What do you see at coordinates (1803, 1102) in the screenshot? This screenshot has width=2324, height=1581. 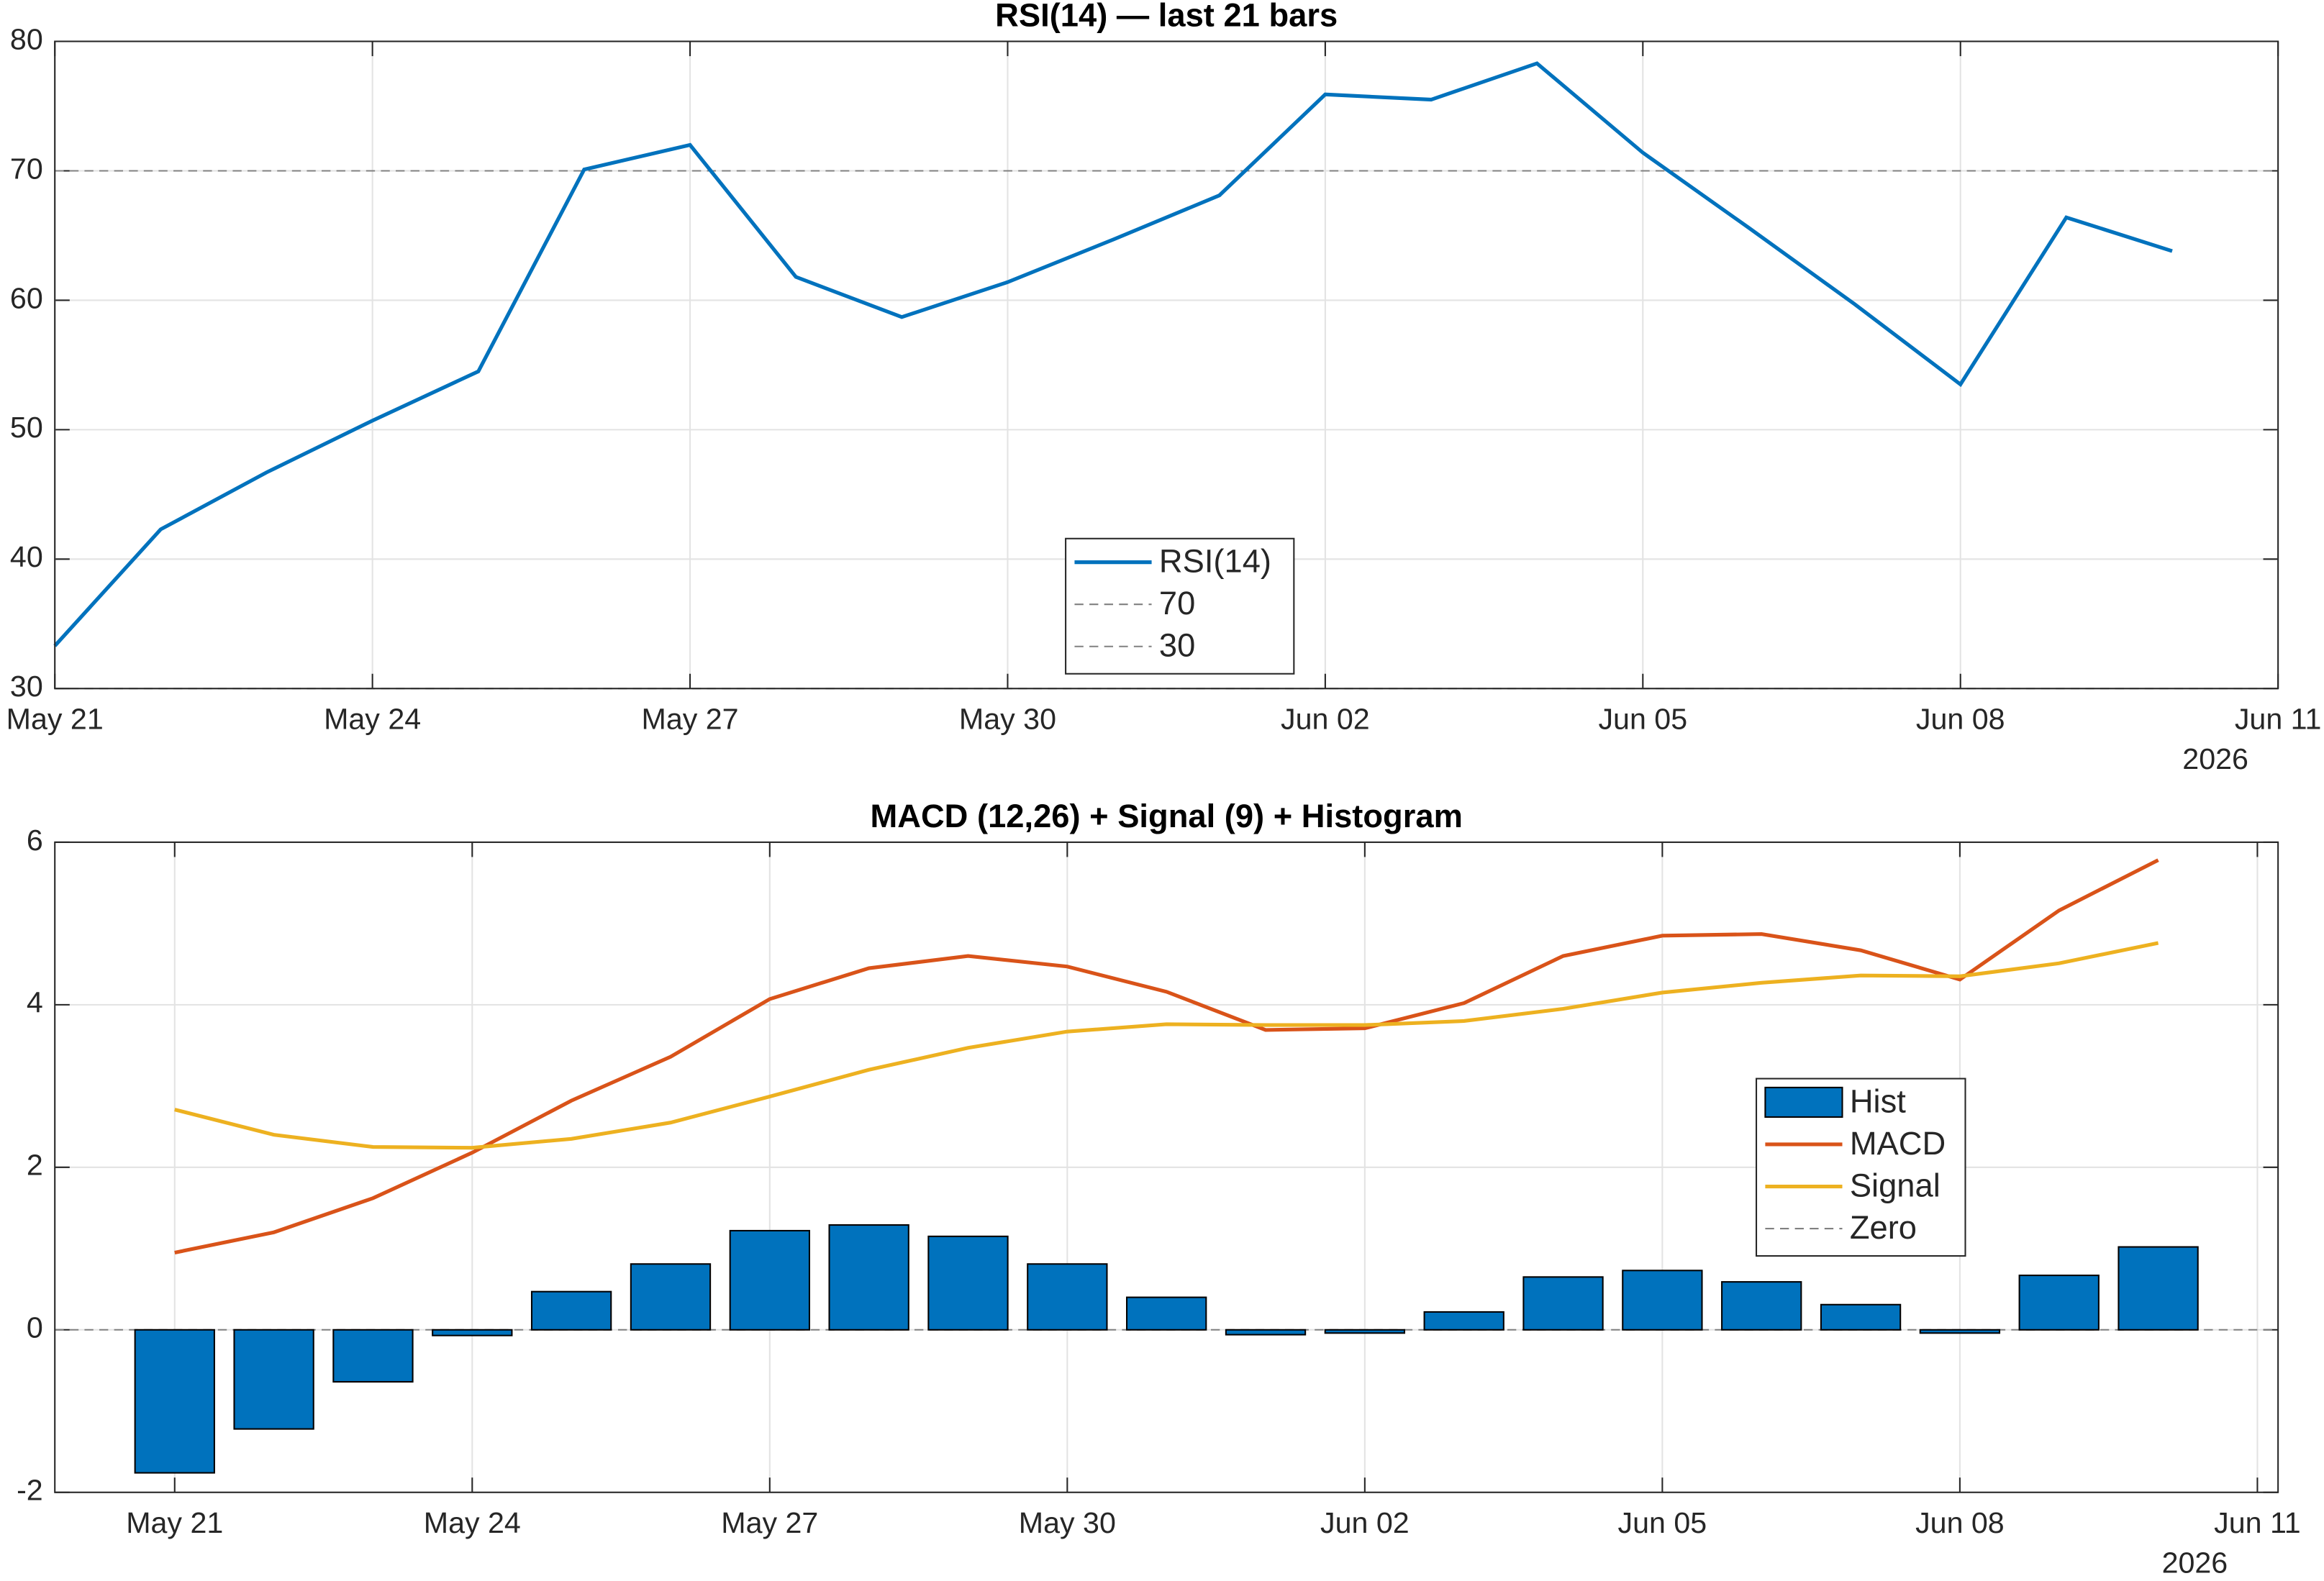 I see `legend-swatch` at bounding box center [1803, 1102].